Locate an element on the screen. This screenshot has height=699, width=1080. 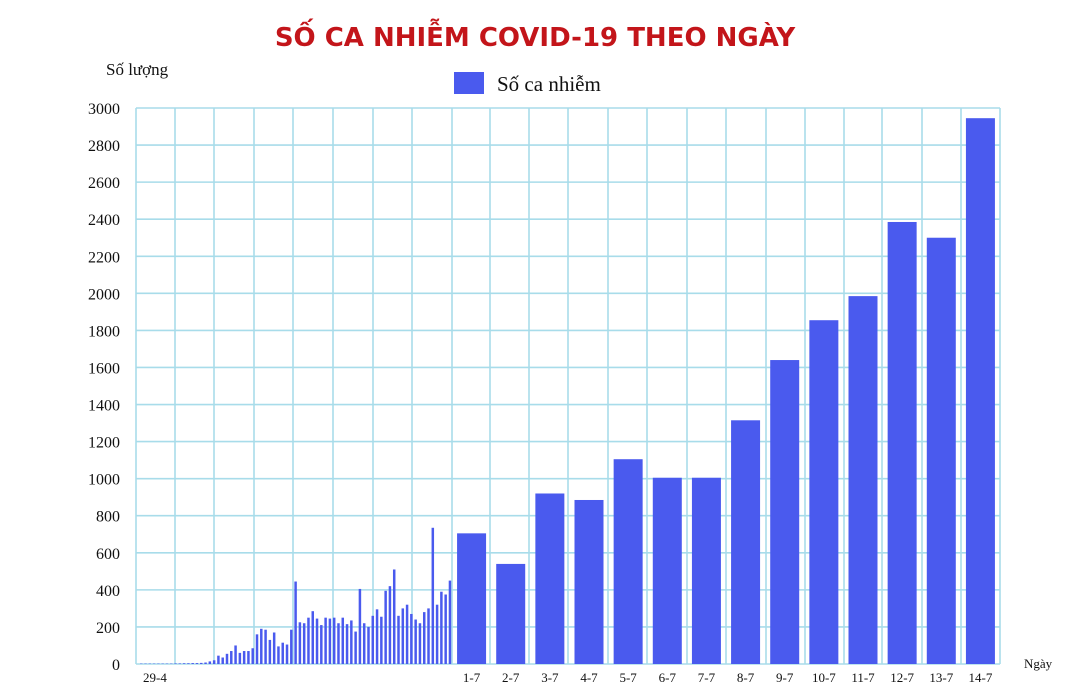
y-tick-label: 1000 is located at coordinates (104, 480).